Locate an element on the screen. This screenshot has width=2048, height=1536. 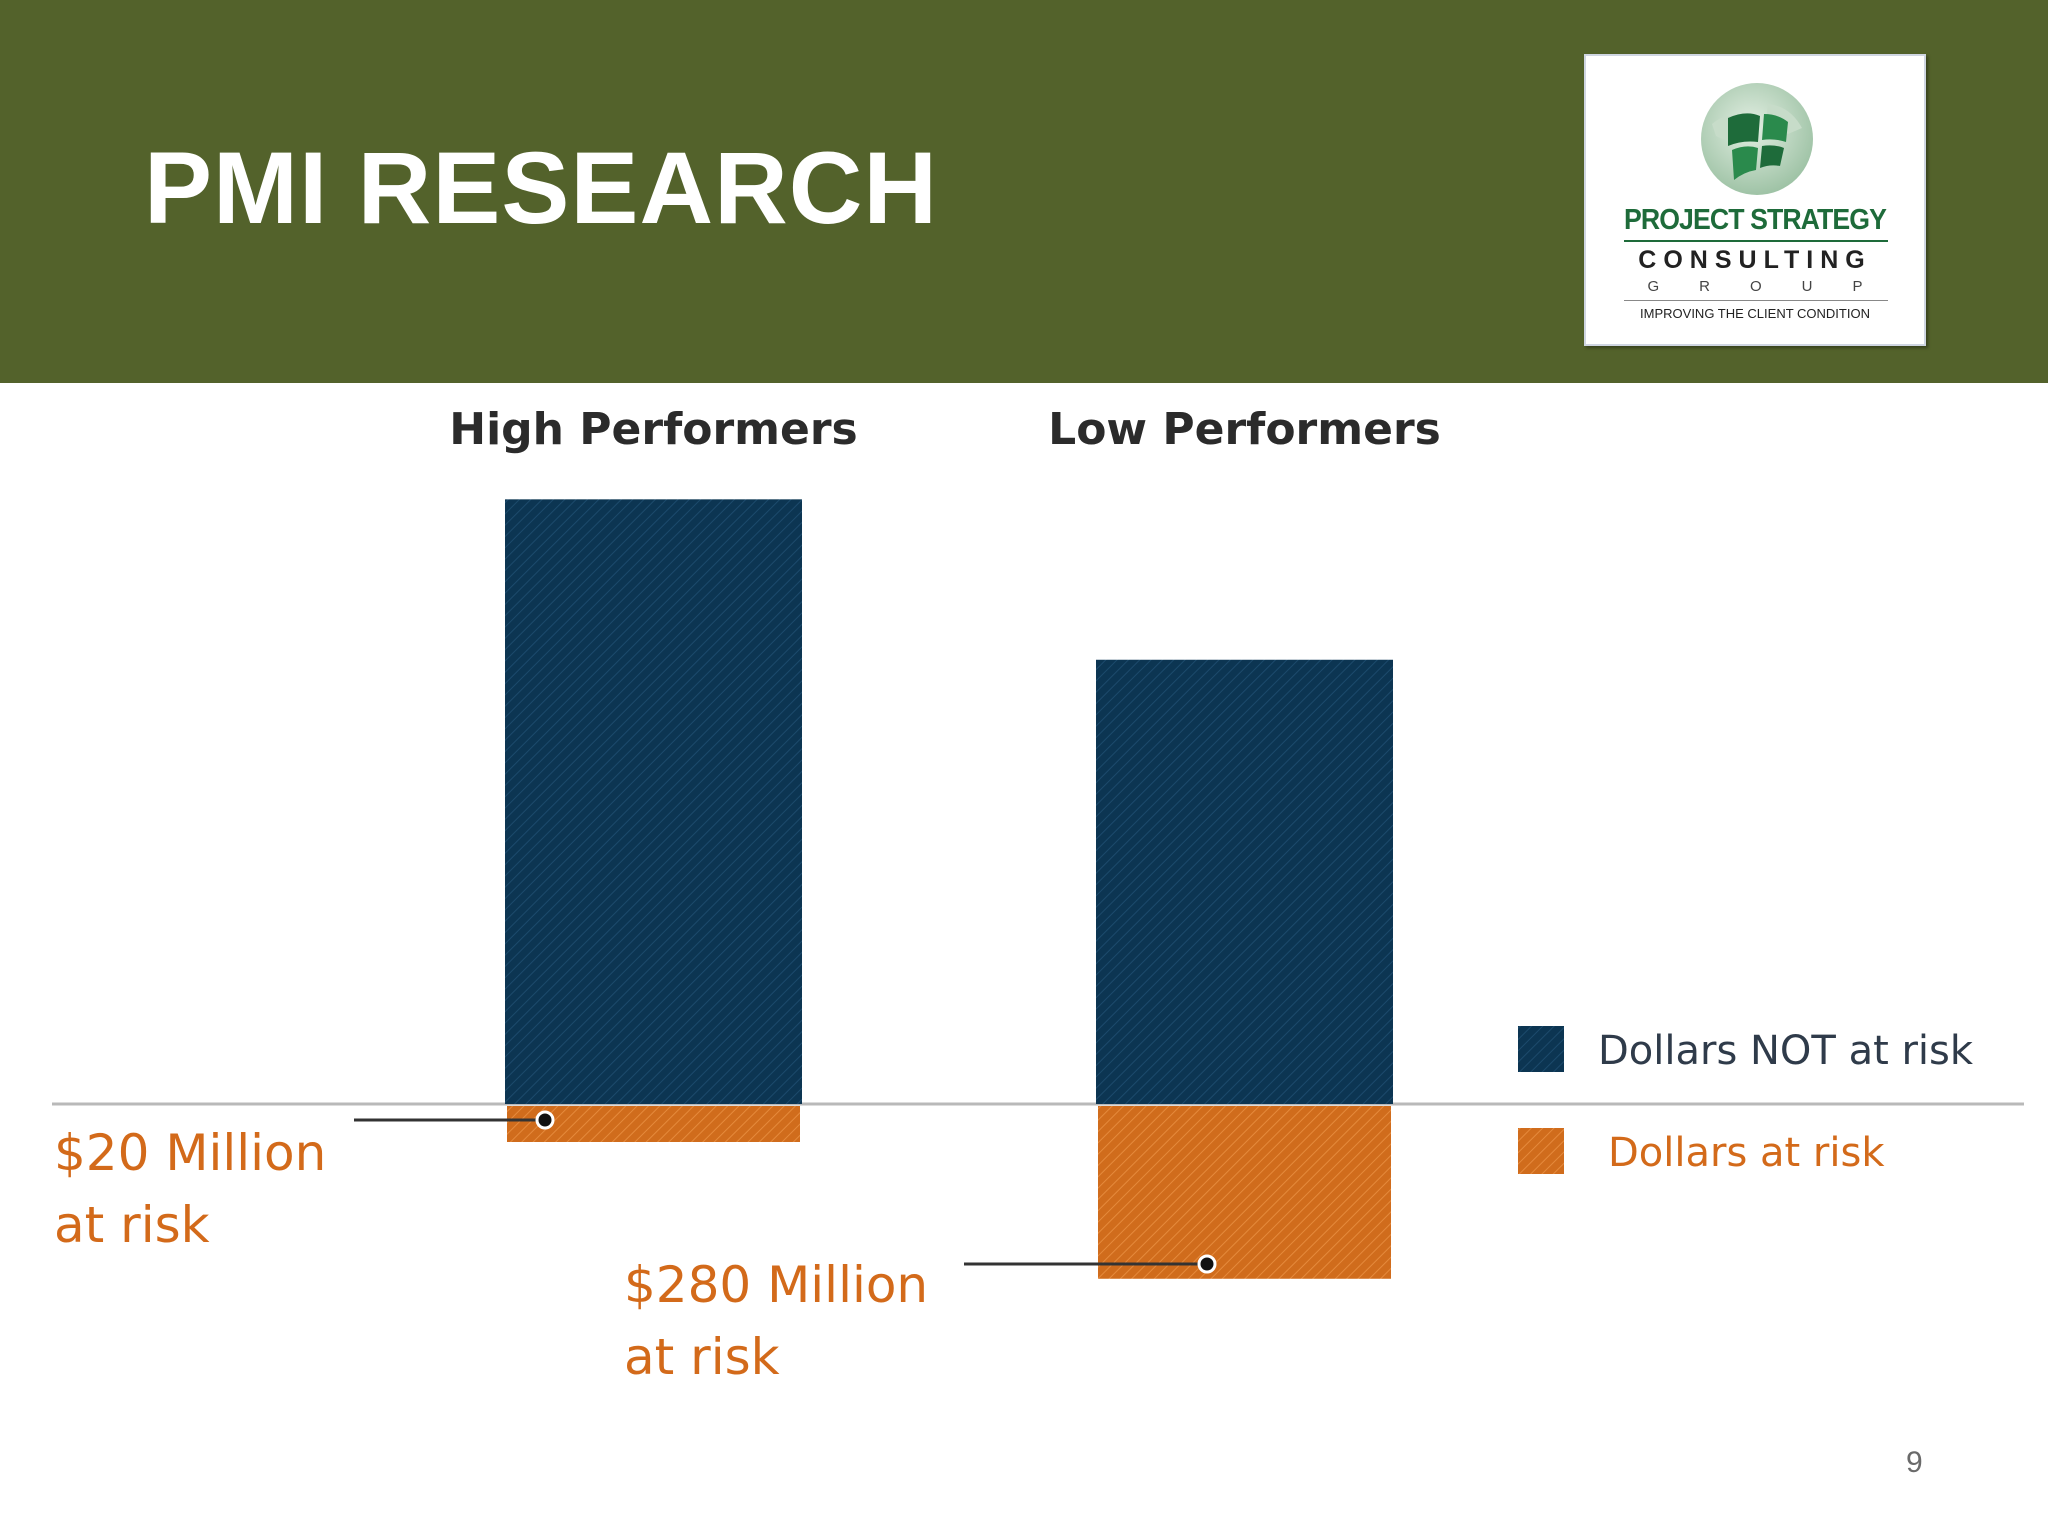
category-label-high-performers: High Performers is located at coordinates (653, 429).